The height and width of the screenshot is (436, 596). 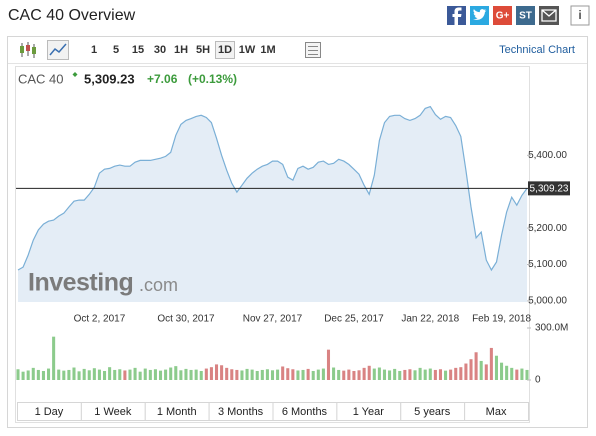 I want to click on line-icon-active, so click(x=58, y=50).